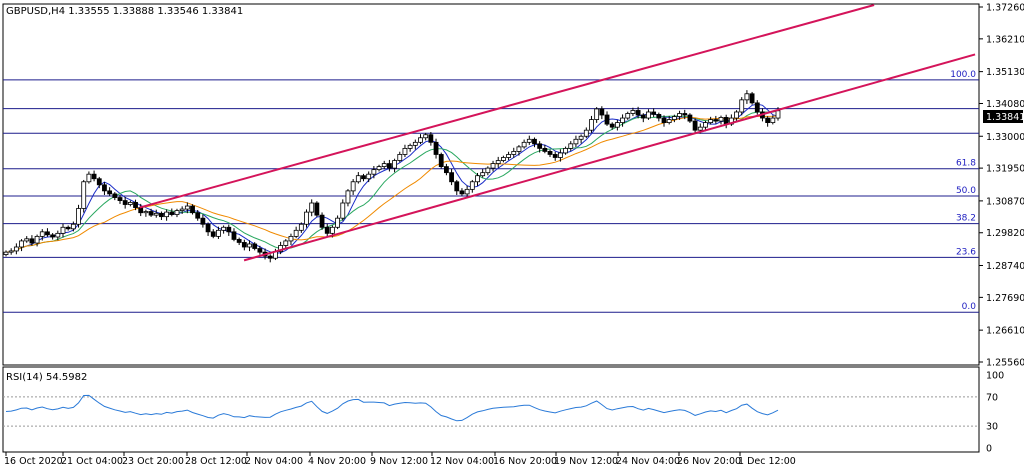 This screenshot has height=470, width=1024. What do you see at coordinates (155, 11) in the screenshot?
I see `ohlc-values: 1.33555 1.33888 1.33546 1.33841` at bounding box center [155, 11].